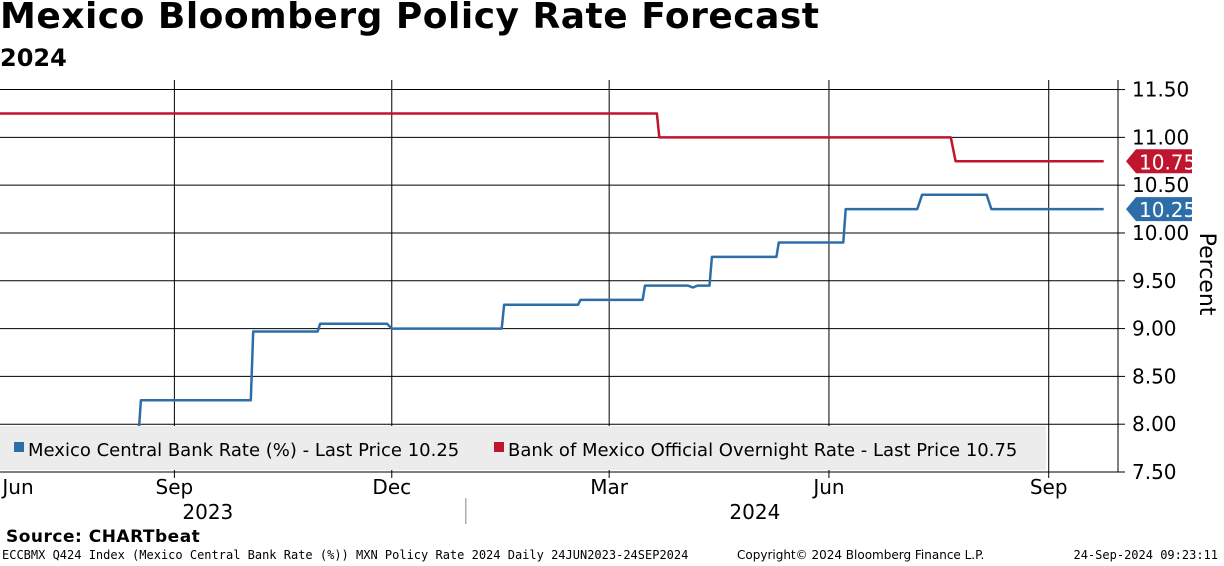 Image resolution: width=1224 pixels, height=566 pixels. What do you see at coordinates (1160, 185) in the screenshot?
I see `y-tick-label: 10.50` at bounding box center [1160, 185].